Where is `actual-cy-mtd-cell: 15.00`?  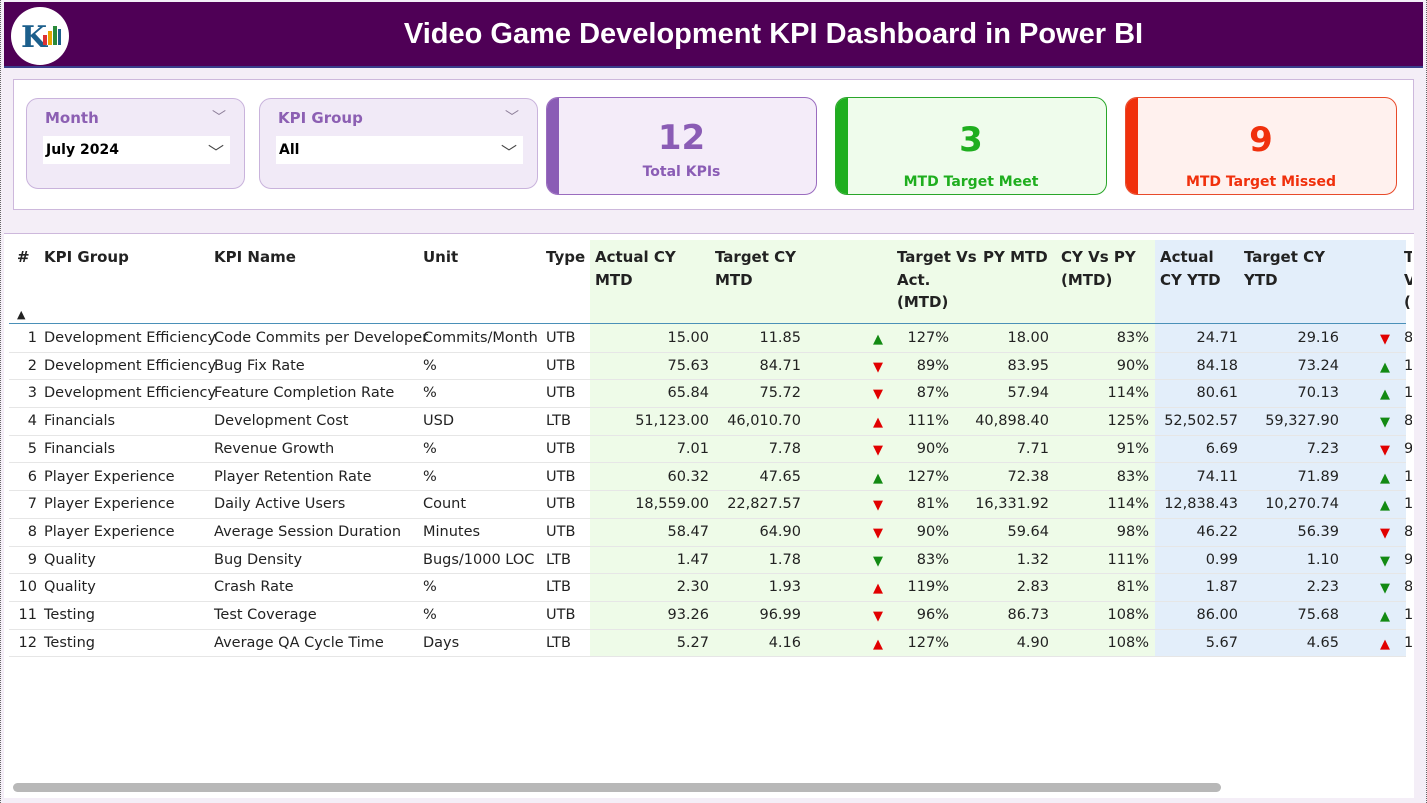
actual-cy-mtd-cell: 15.00 is located at coordinates (688, 338).